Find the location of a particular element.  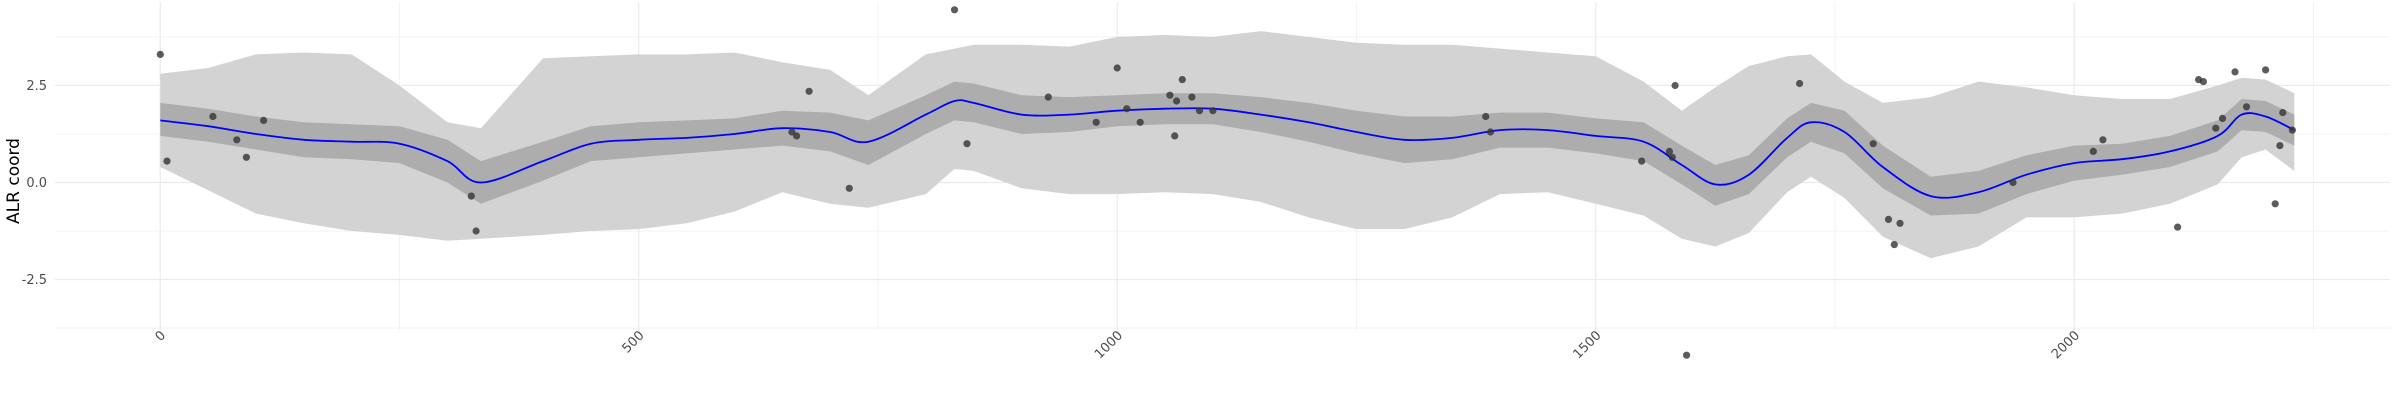

x-tick-label: 1000 is located at coordinates (1109, 345).